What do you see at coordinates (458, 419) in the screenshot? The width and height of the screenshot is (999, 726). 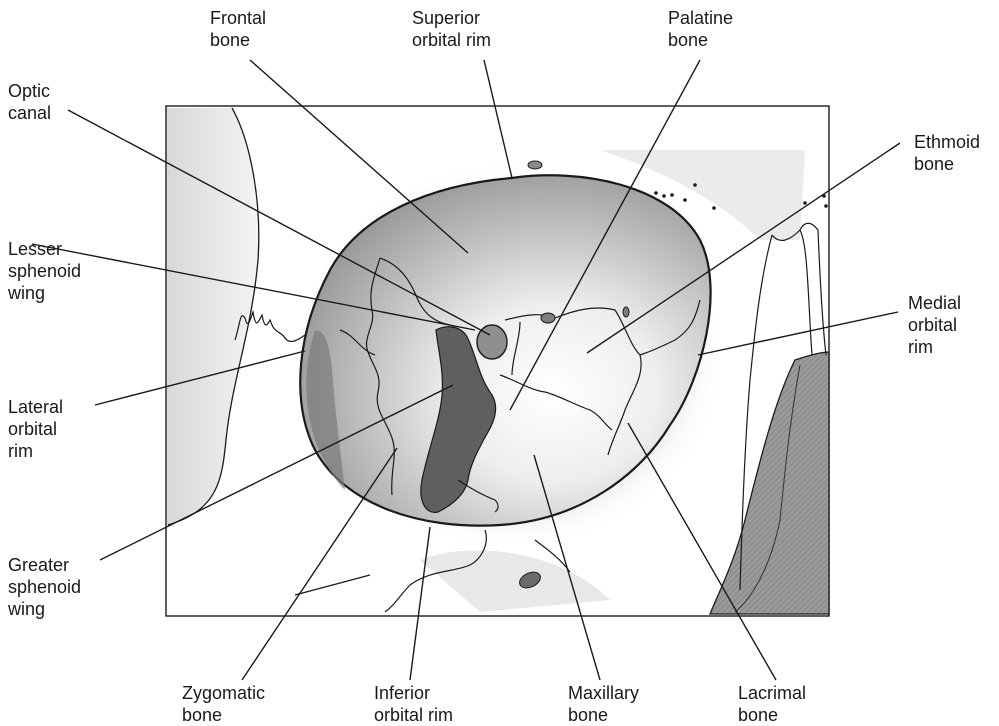 I see `inferior-orbital-fissure` at bounding box center [458, 419].